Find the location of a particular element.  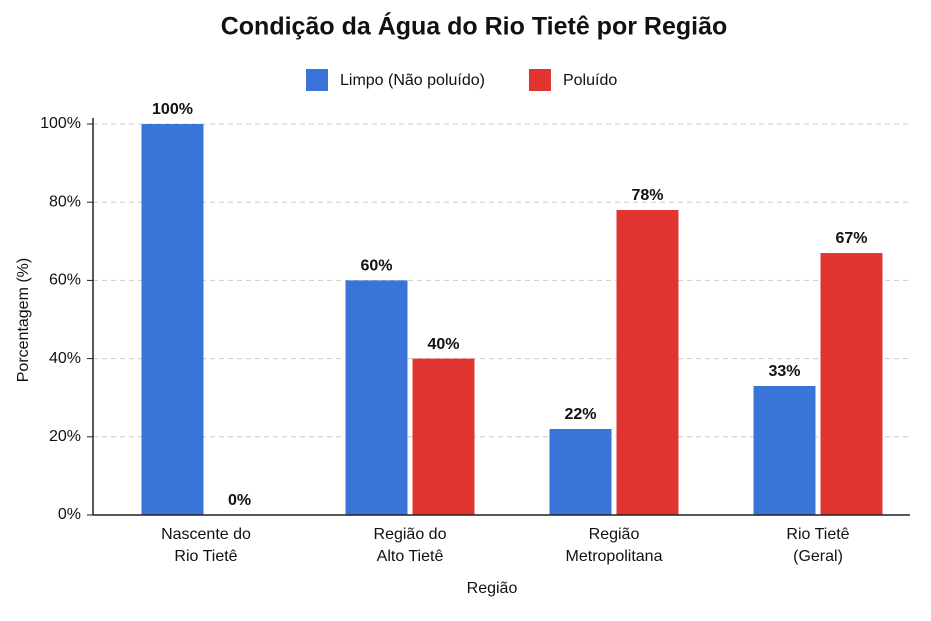

y-tick-label: 60% is located at coordinates (65, 280).